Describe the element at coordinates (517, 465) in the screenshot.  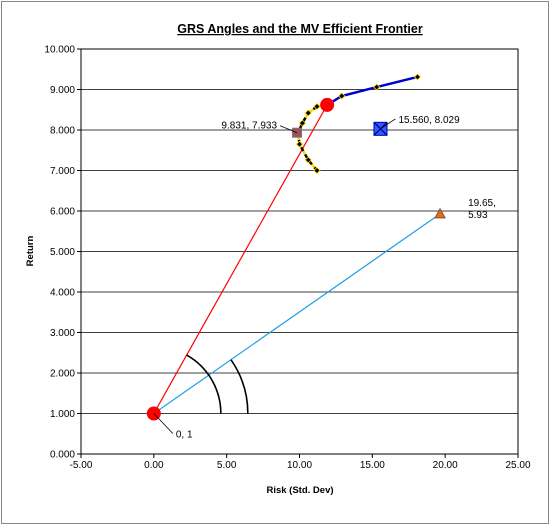
I see `x-tick-label: 25.00` at that location.